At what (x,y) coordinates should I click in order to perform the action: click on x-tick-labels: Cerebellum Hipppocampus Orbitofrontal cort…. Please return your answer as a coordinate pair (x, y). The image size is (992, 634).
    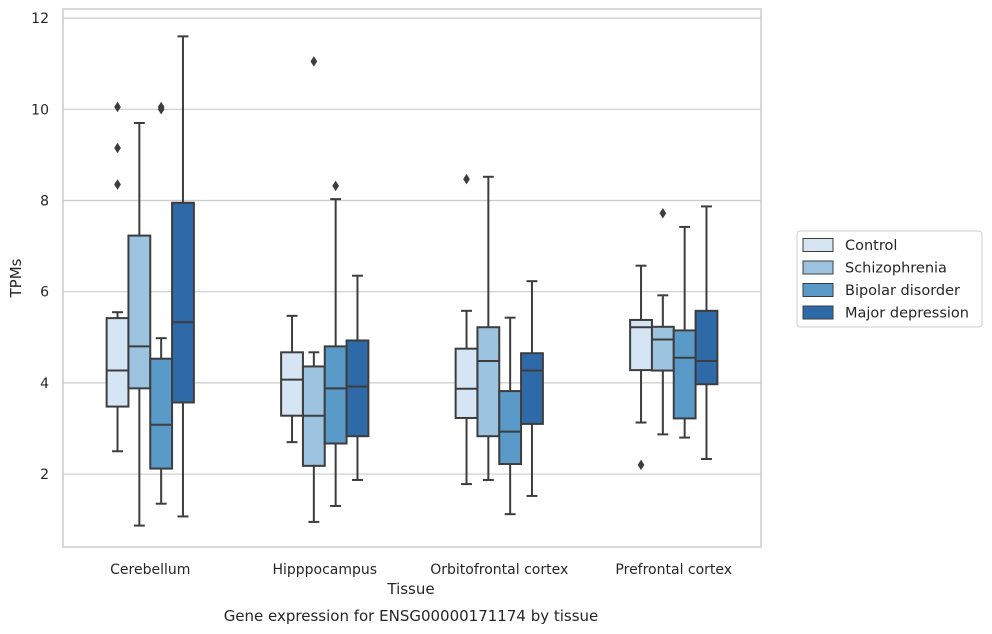
    Looking at the image, I should click on (421, 570).